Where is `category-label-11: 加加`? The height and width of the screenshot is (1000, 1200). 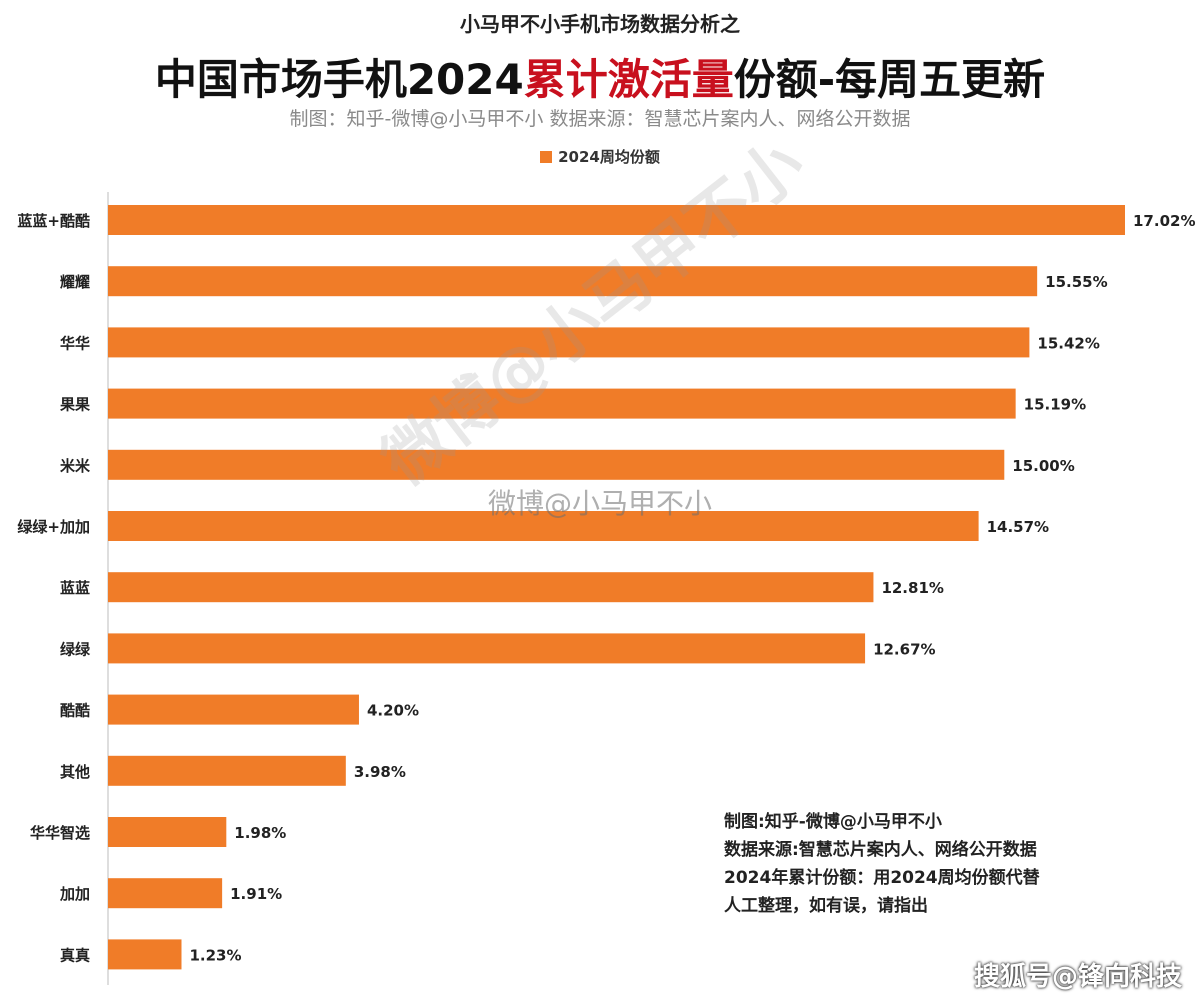 category-label-11: 加加 is located at coordinates (74, 894).